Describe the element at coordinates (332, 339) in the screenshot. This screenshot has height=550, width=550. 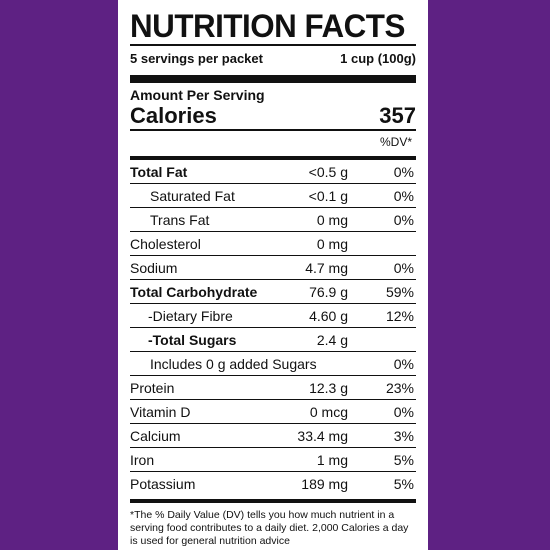
I see `nutrient-amount: 2.4 g` at that location.